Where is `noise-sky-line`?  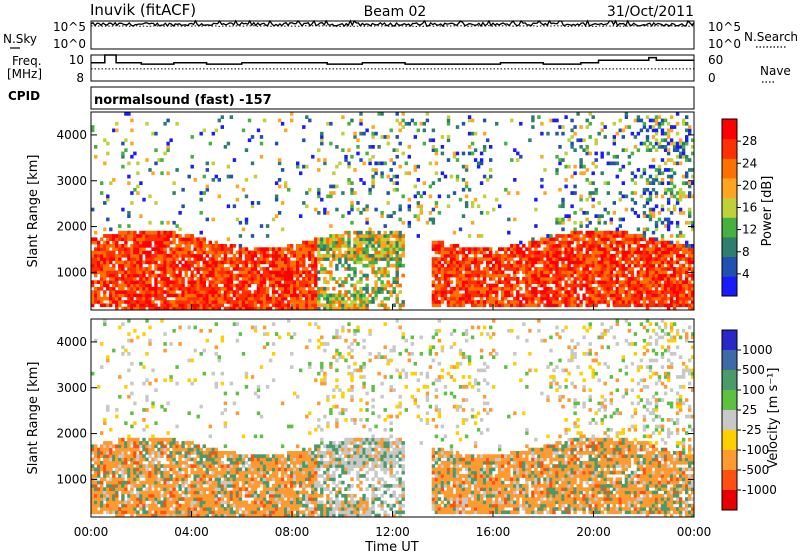
noise-sky-line is located at coordinates (392, 23).